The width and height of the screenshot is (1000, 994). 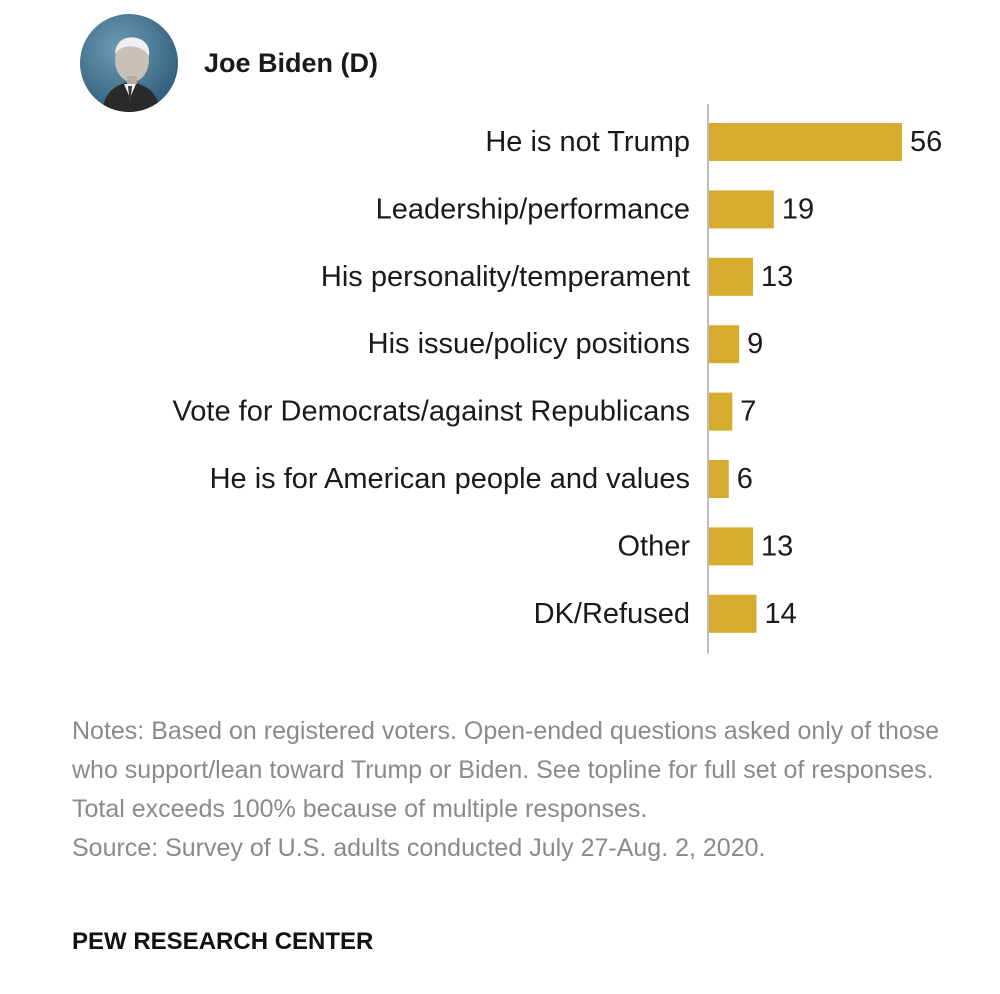 What do you see at coordinates (129, 63) in the screenshot?
I see `candidate-portrait-icon` at bounding box center [129, 63].